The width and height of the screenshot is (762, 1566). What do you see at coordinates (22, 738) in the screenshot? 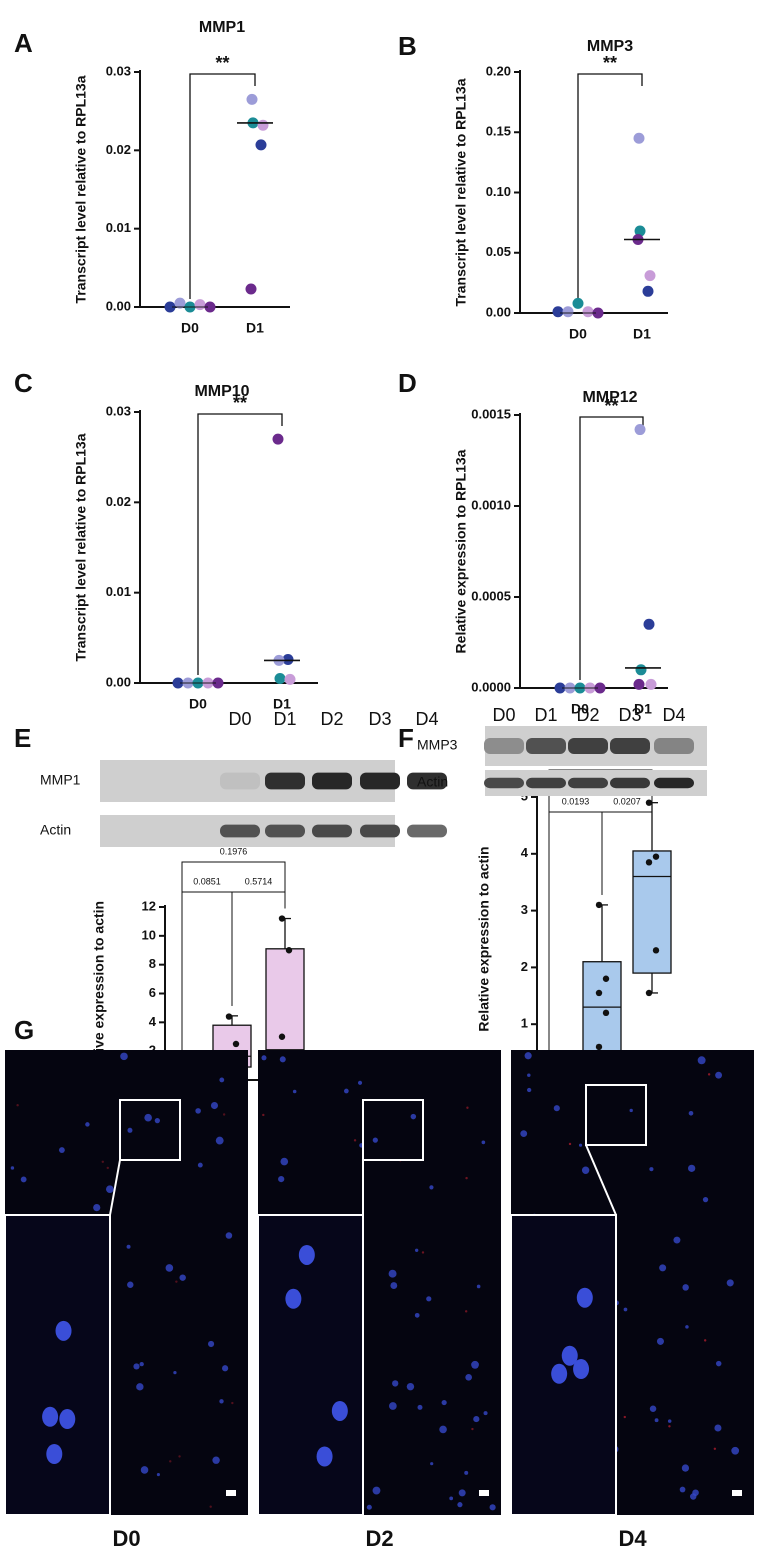
I see `panel-label: E` at bounding box center [22, 738].